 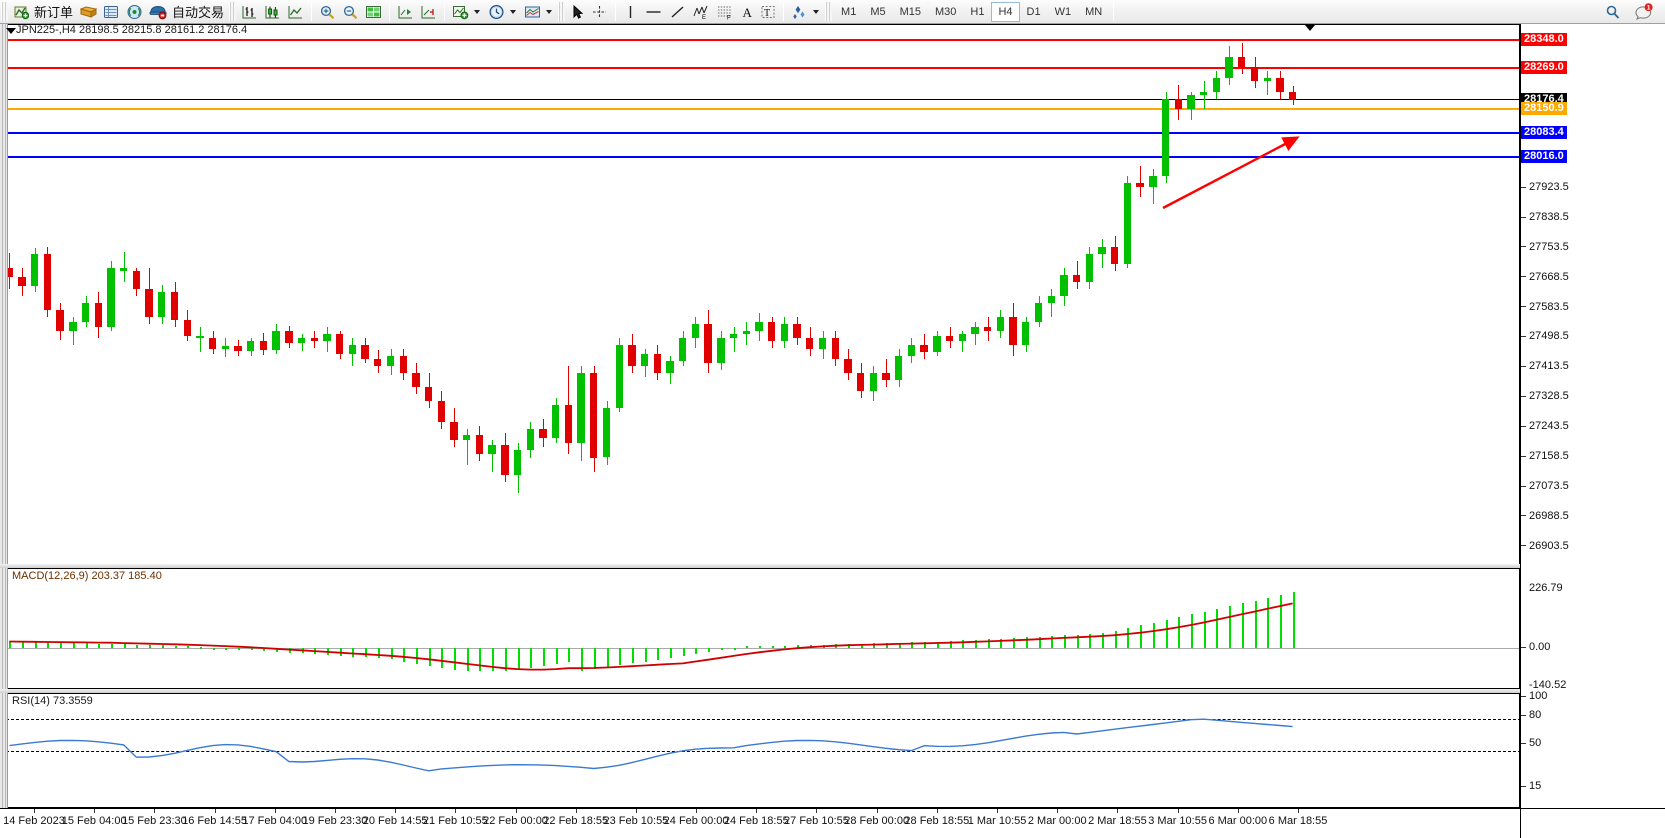 I want to click on timeframe-mn: MN, so click(x=1094, y=11).